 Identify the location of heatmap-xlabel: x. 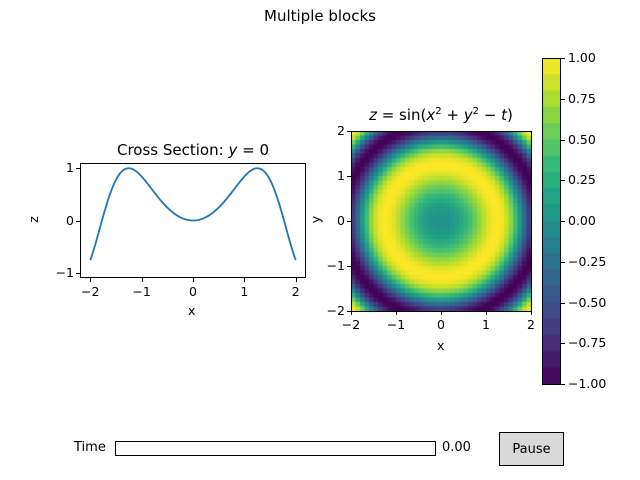
(441, 345).